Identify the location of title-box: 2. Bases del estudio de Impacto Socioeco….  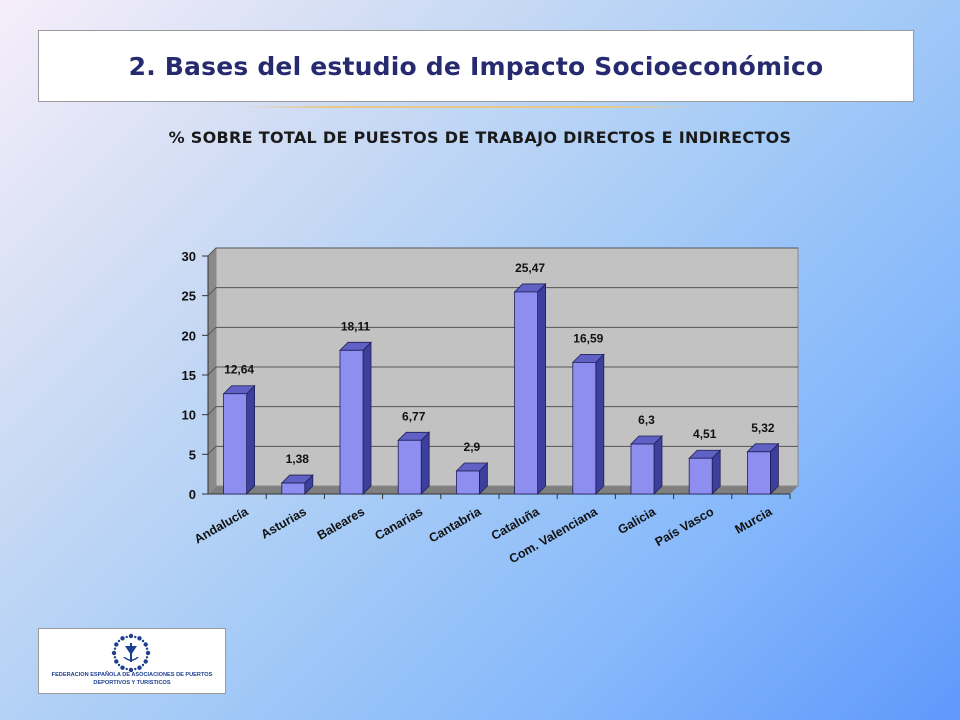
(476, 66).